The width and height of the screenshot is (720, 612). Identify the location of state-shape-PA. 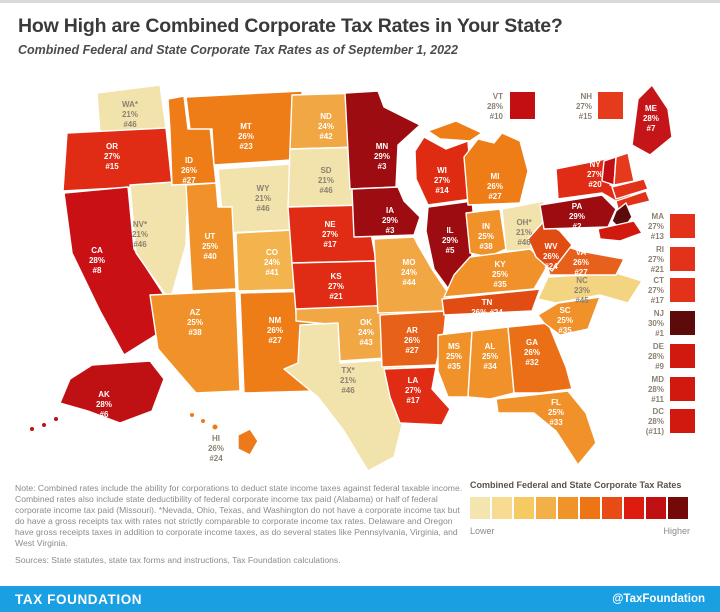
(578, 212).